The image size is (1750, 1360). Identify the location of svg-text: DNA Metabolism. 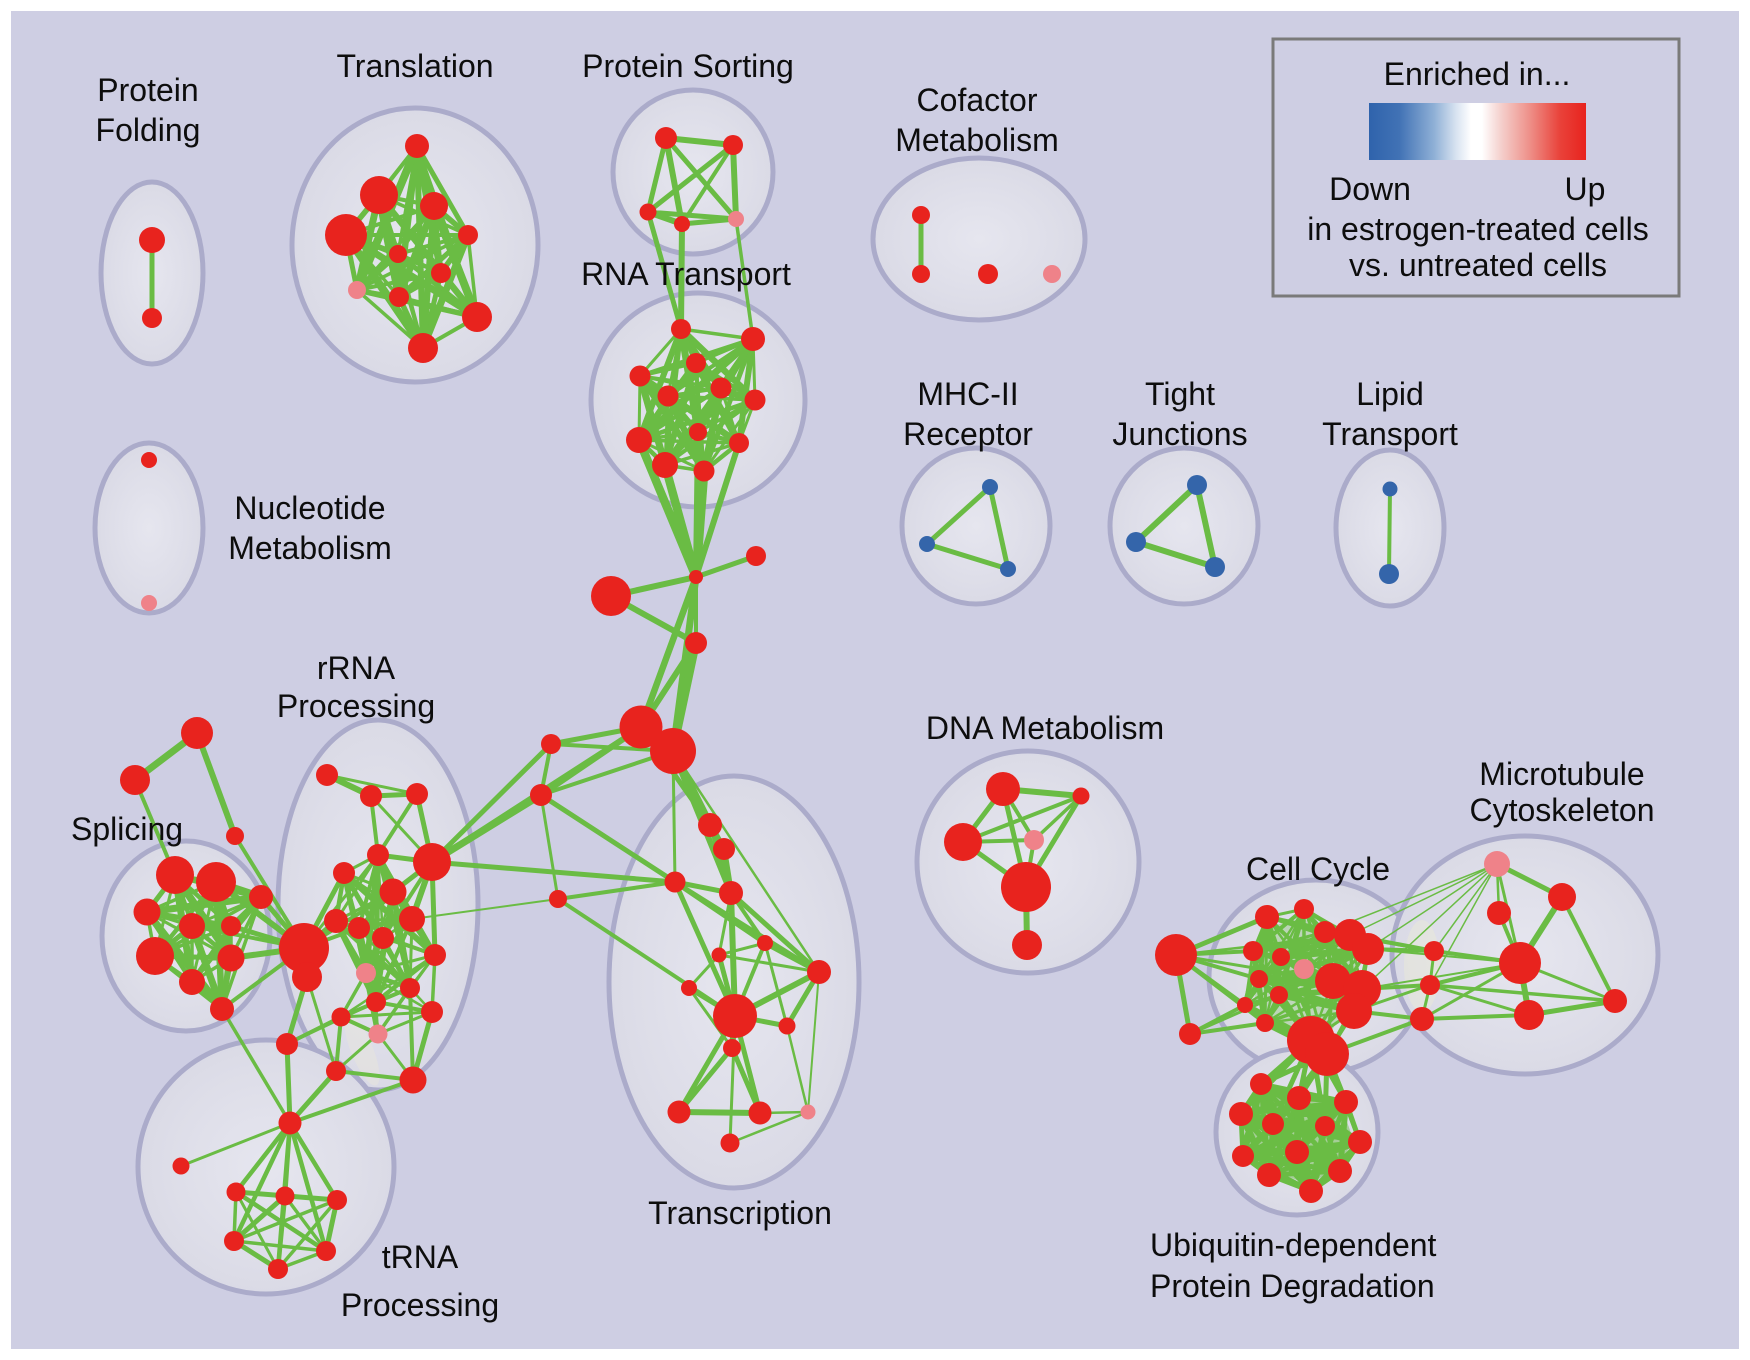
(1045, 728).